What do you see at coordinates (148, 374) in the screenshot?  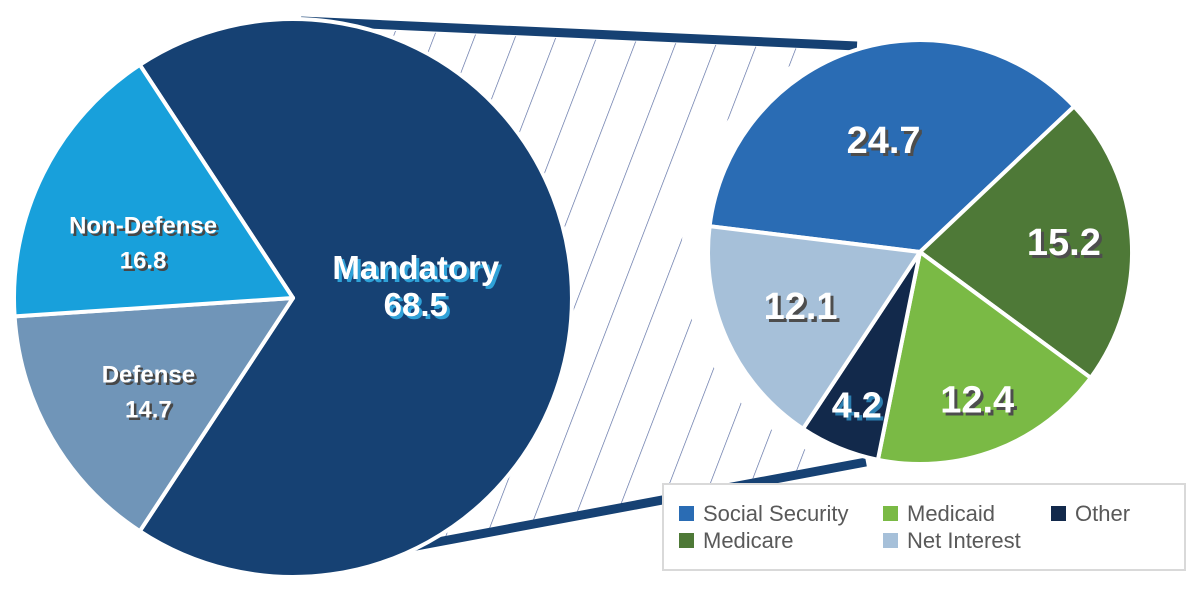 I see `slice-label-defense: Defense` at bounding box center [148, 374].